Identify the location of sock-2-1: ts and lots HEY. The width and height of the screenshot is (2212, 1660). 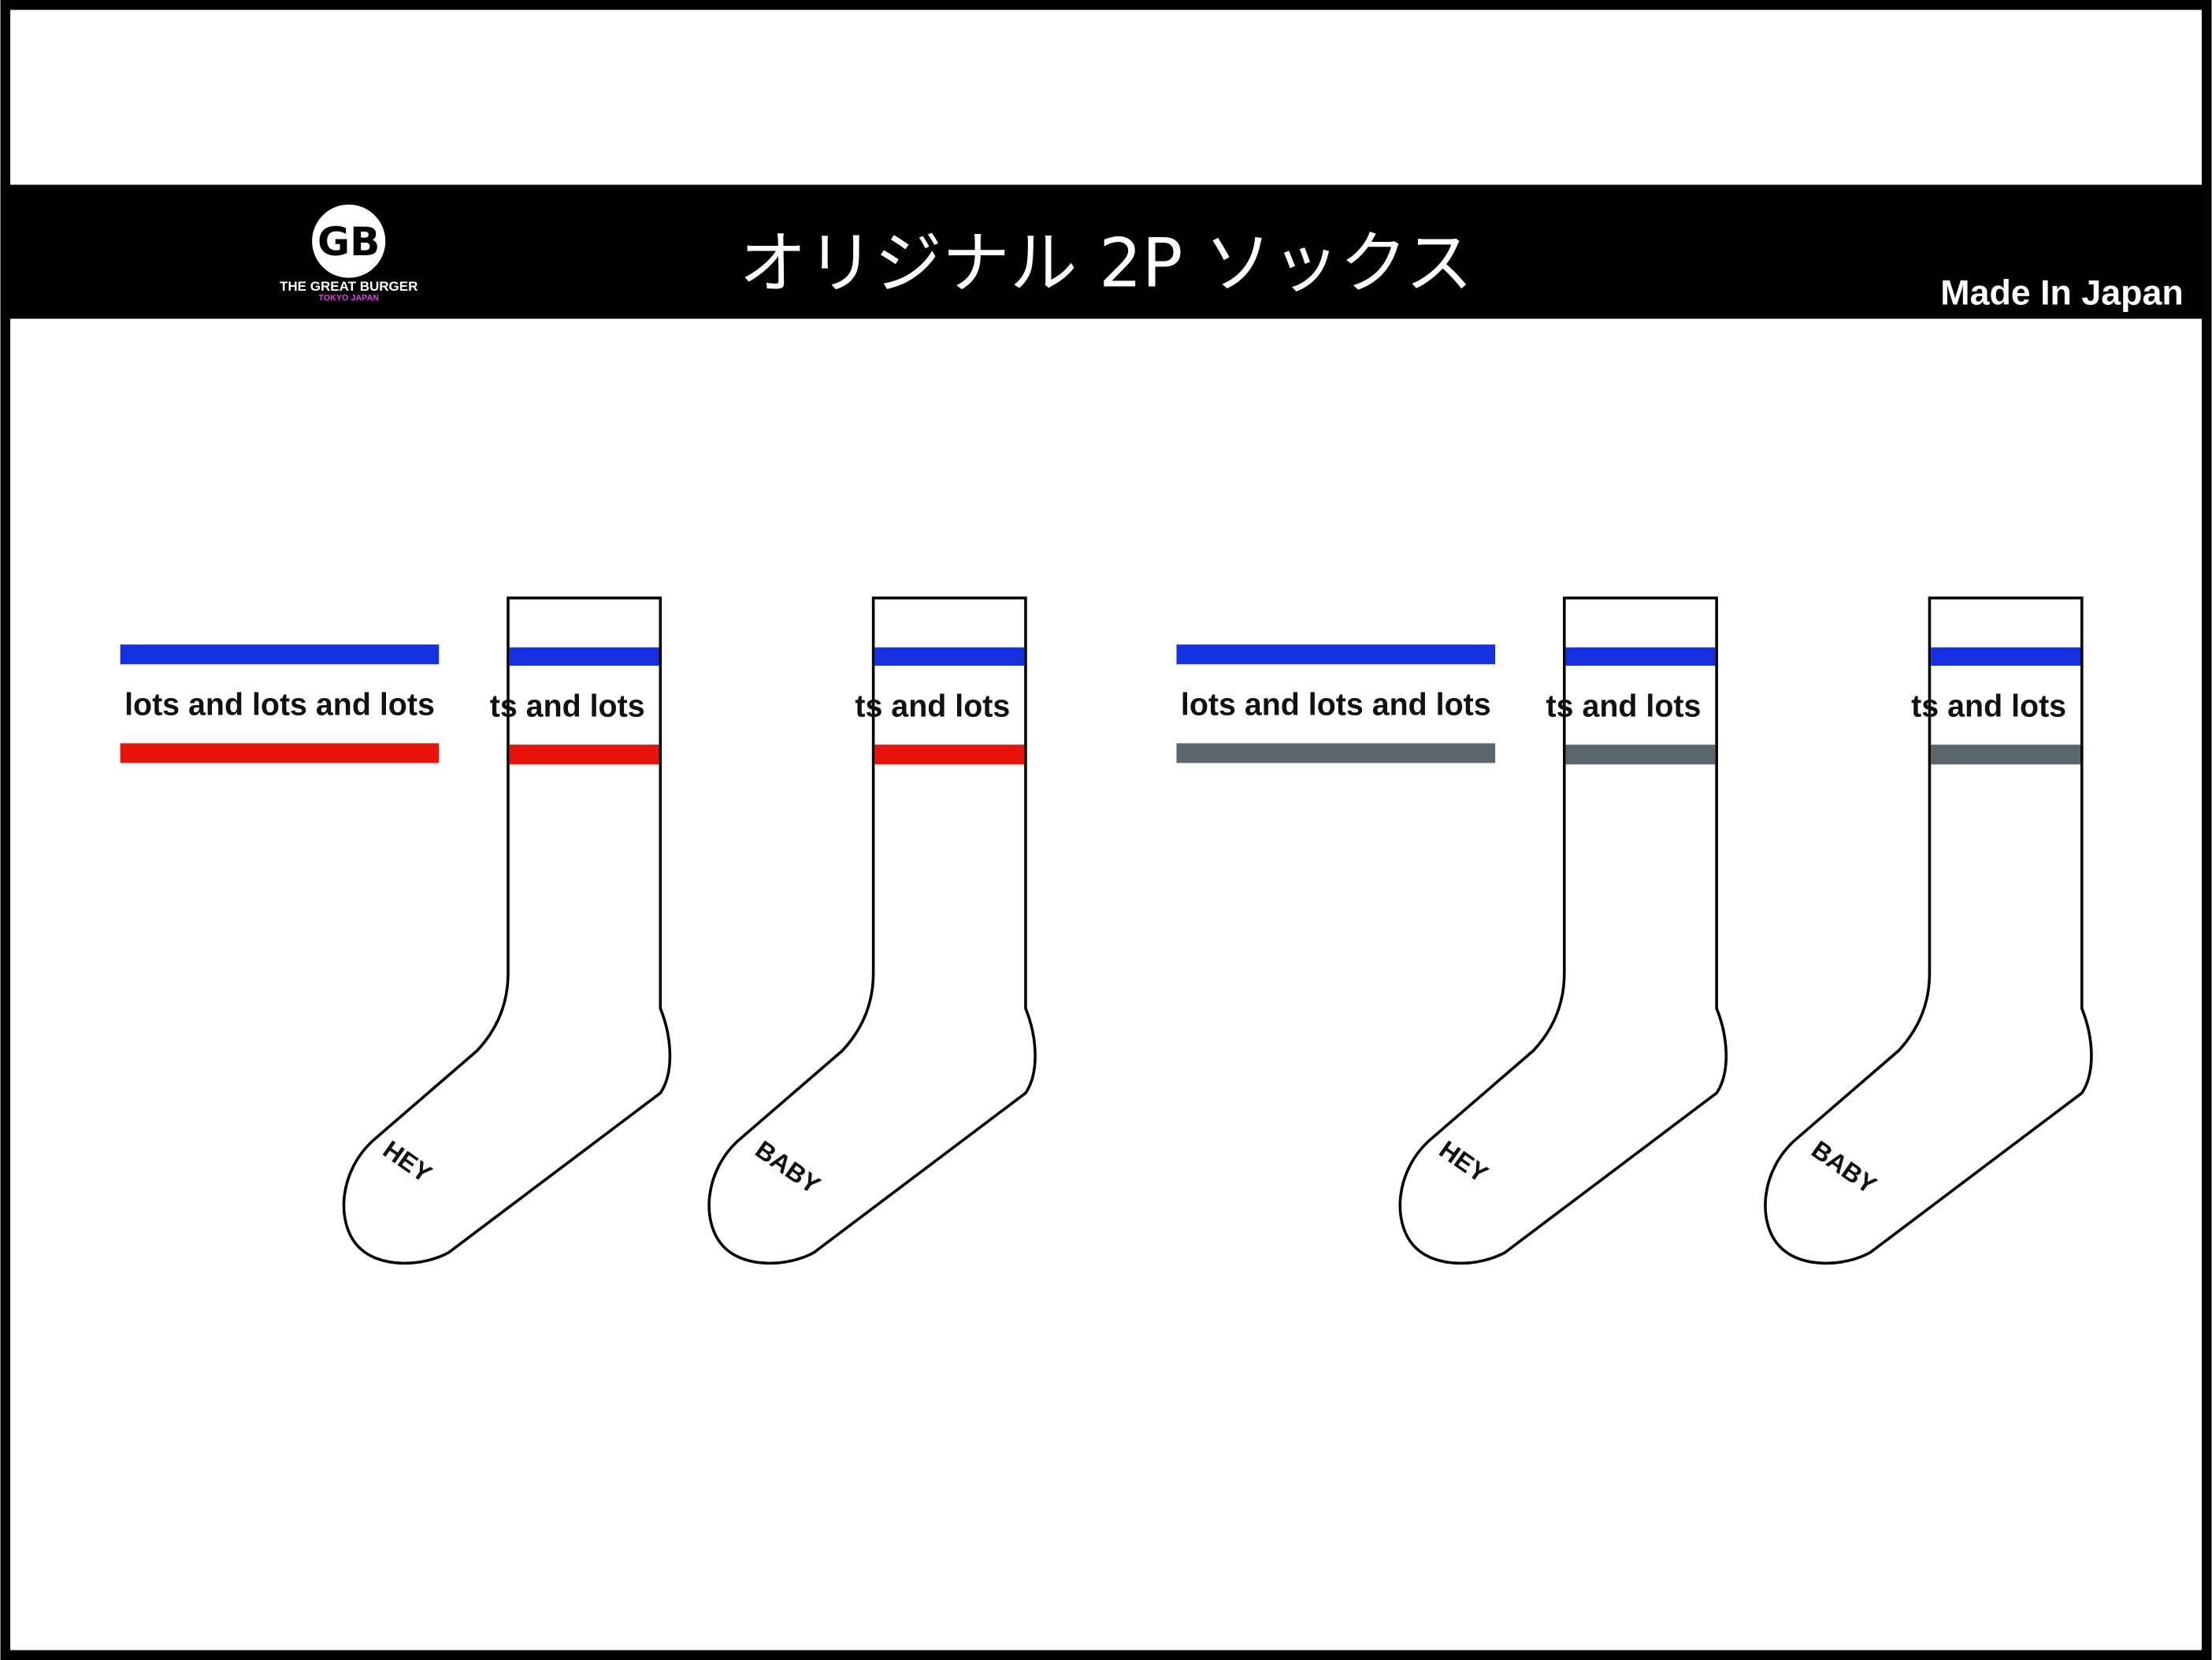
(1563, 930).